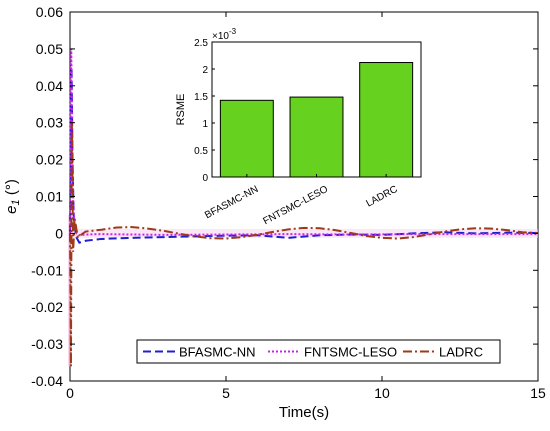 This screenshot has height=431, width=550. I want to click on inset-scale-factor: ×10⁻³, so click(224, 34).